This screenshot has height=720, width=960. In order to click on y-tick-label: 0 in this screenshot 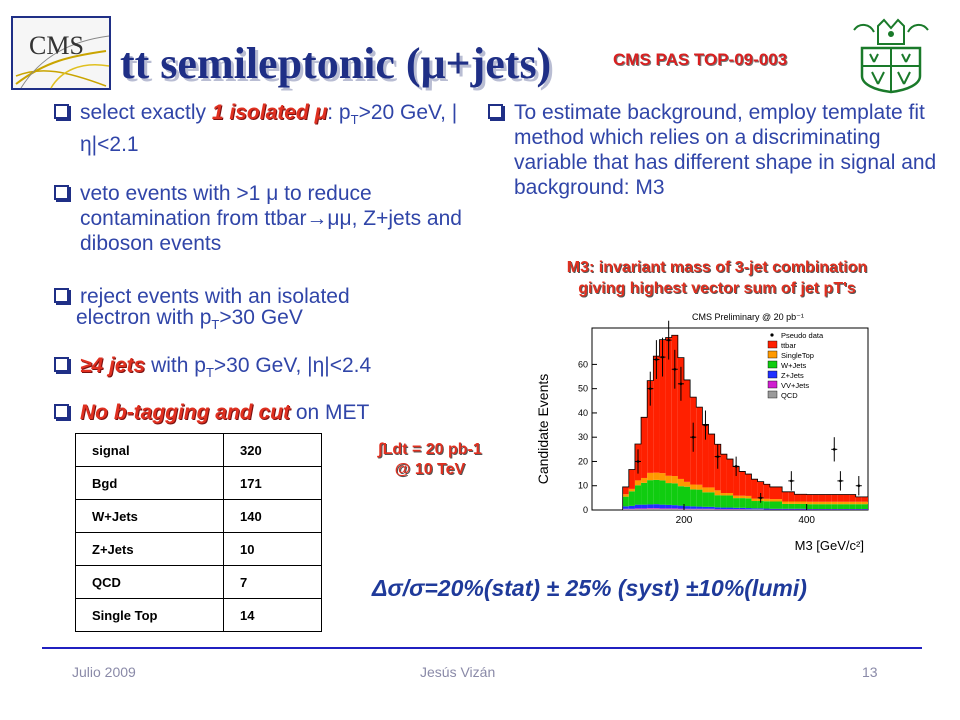, I will do `click(585, 510)`.